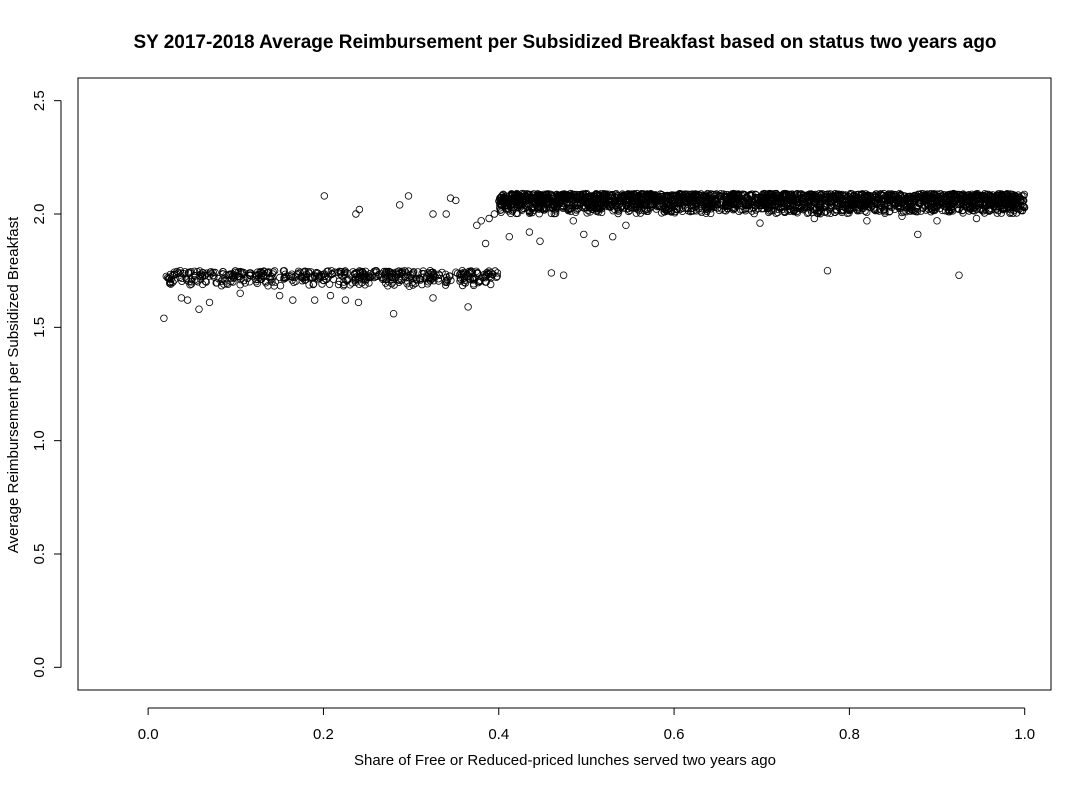 Image resolution: width=1092 pixels, height=789 pixels. Describe the element at coordinates (323, 734) in the screenshot. I see `x-tick-label: 0.2` at that location.